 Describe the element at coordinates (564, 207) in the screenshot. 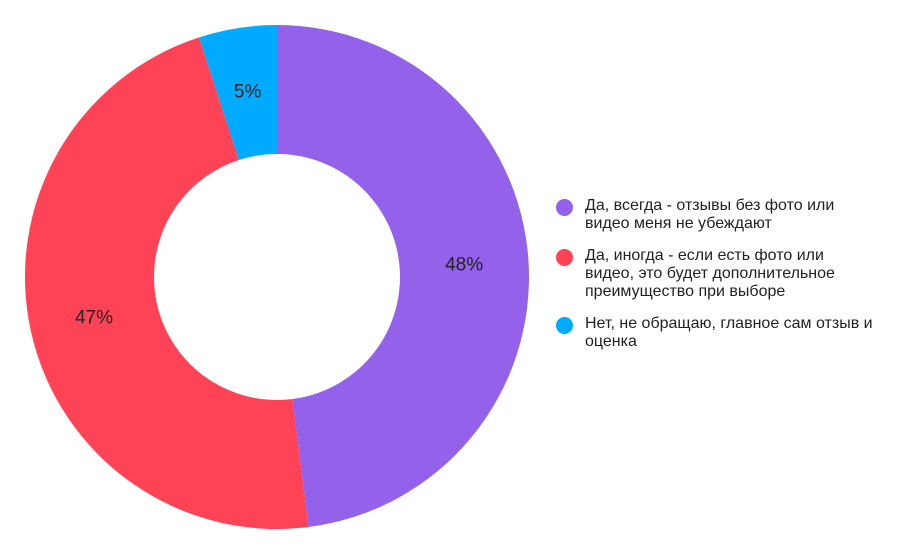

I see `legend-swatch-always` at that location.